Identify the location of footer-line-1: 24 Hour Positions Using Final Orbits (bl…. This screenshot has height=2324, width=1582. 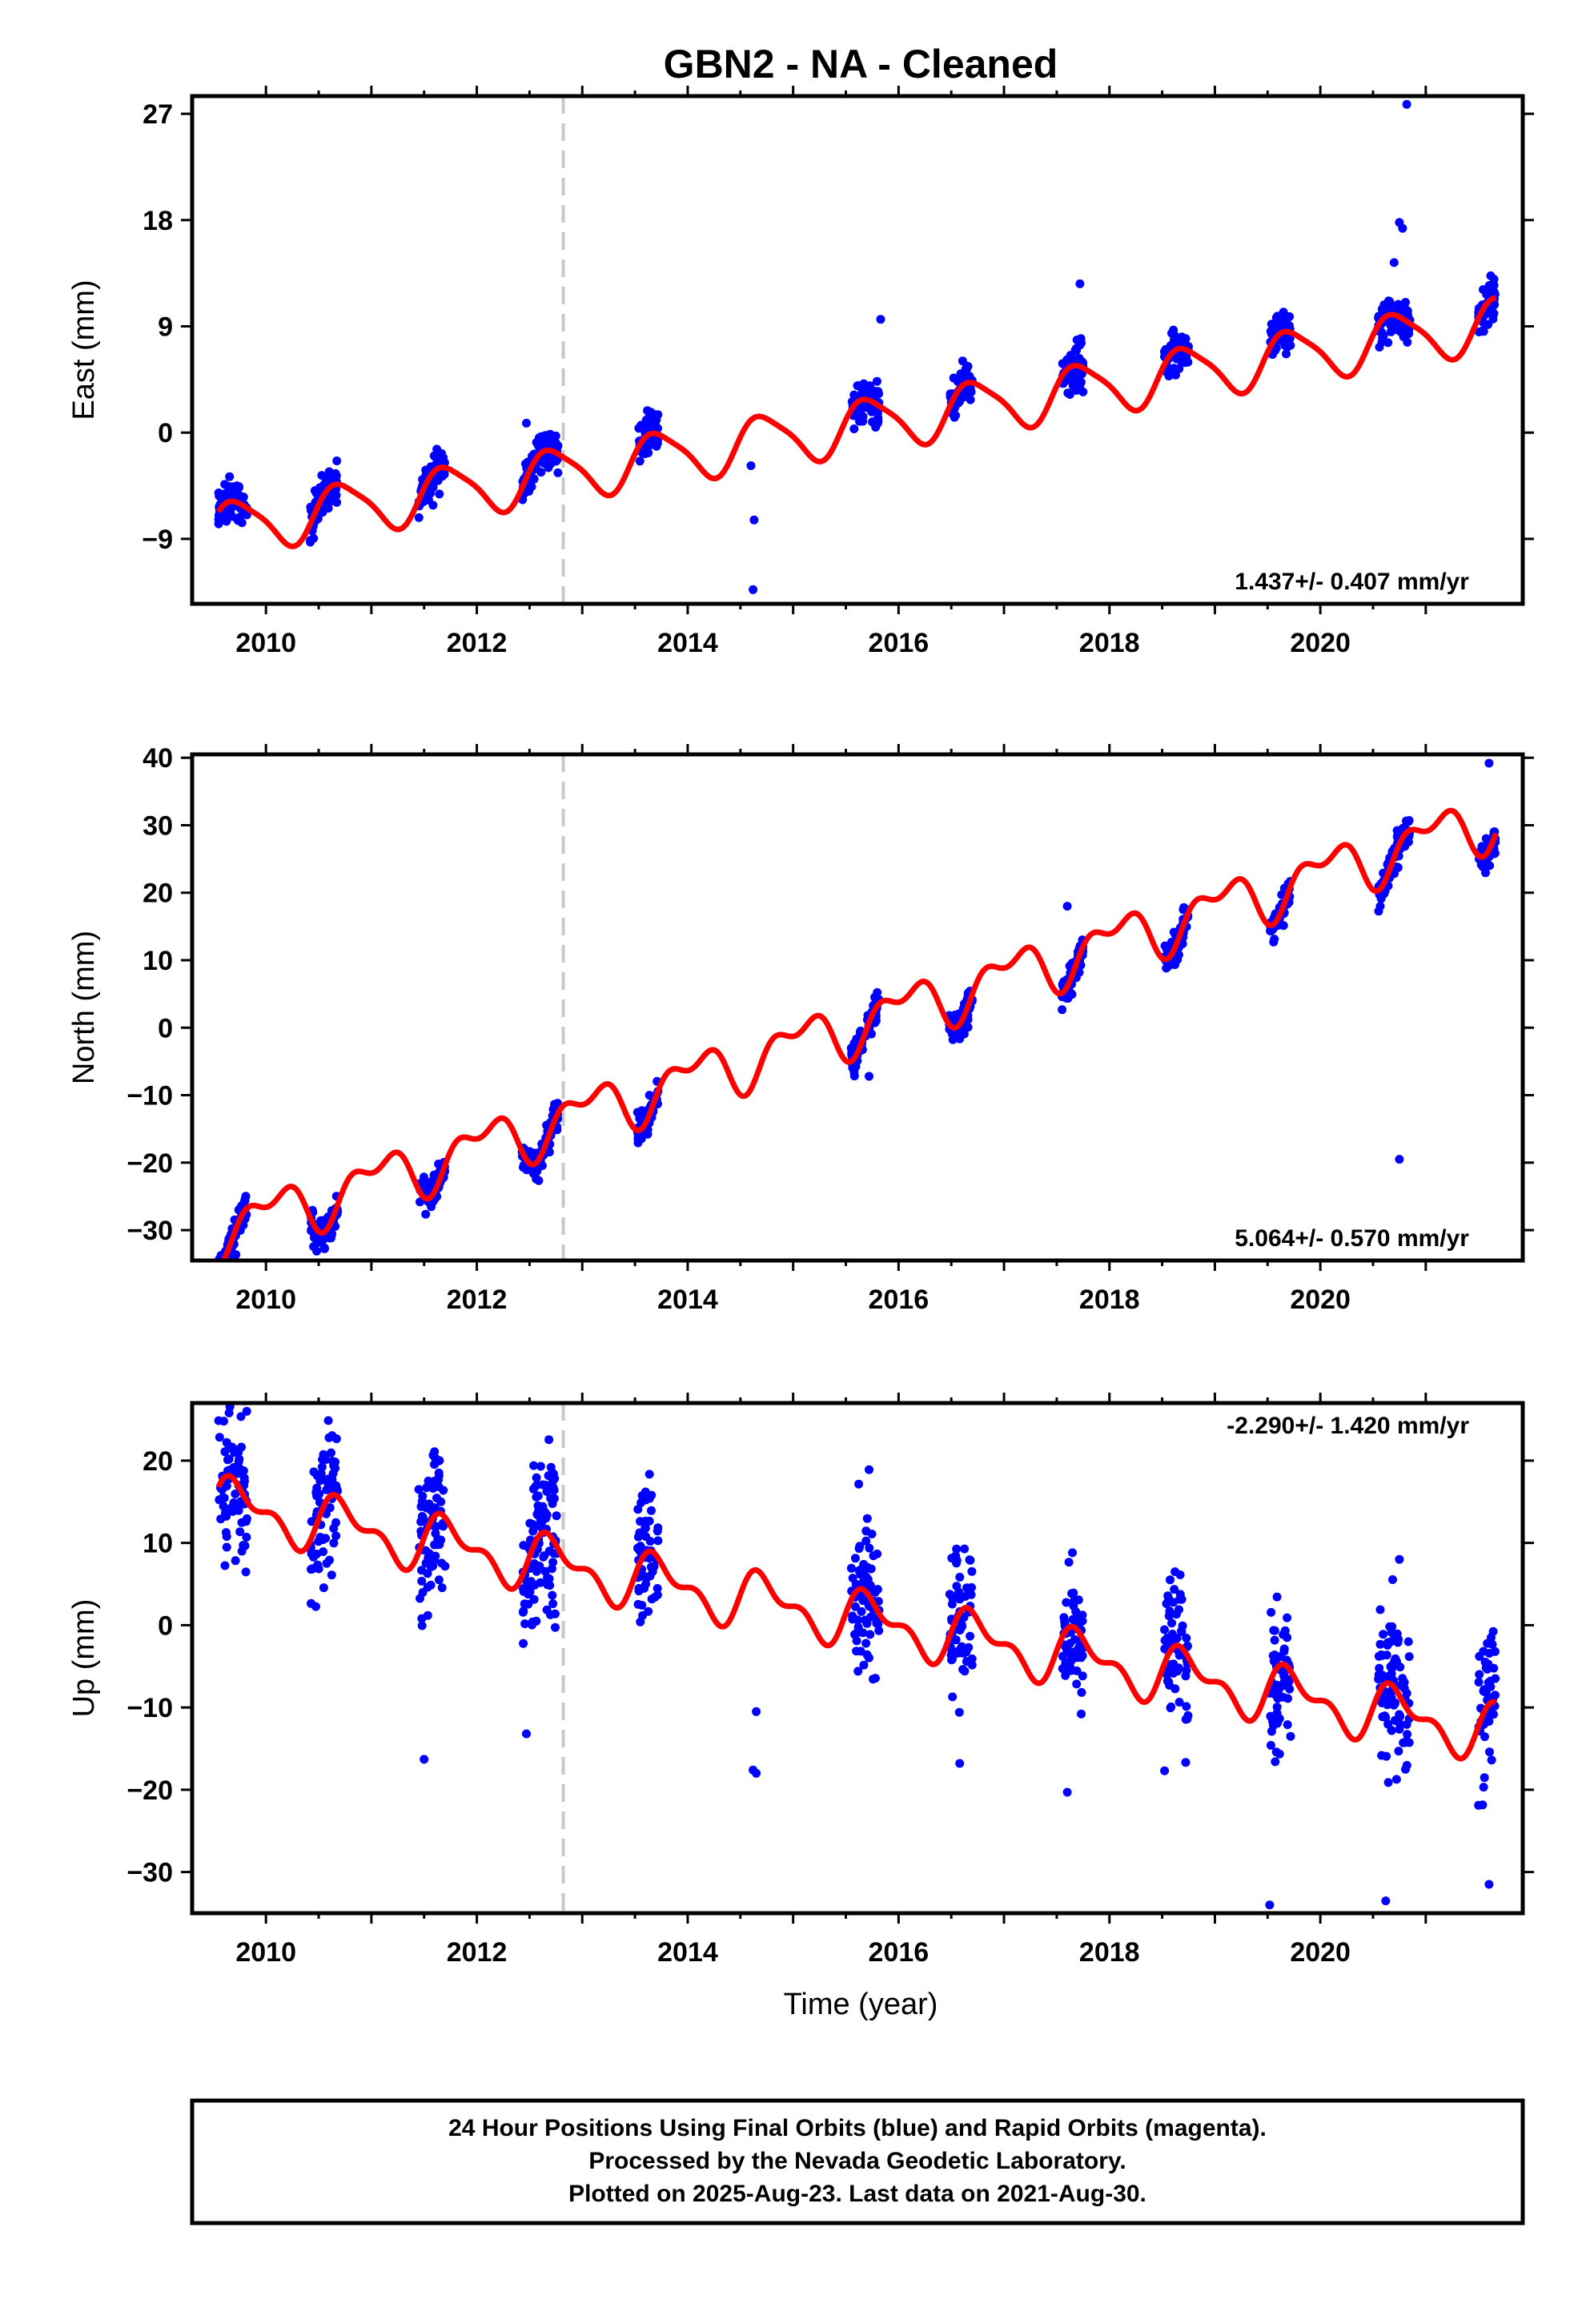
(857, 2128).